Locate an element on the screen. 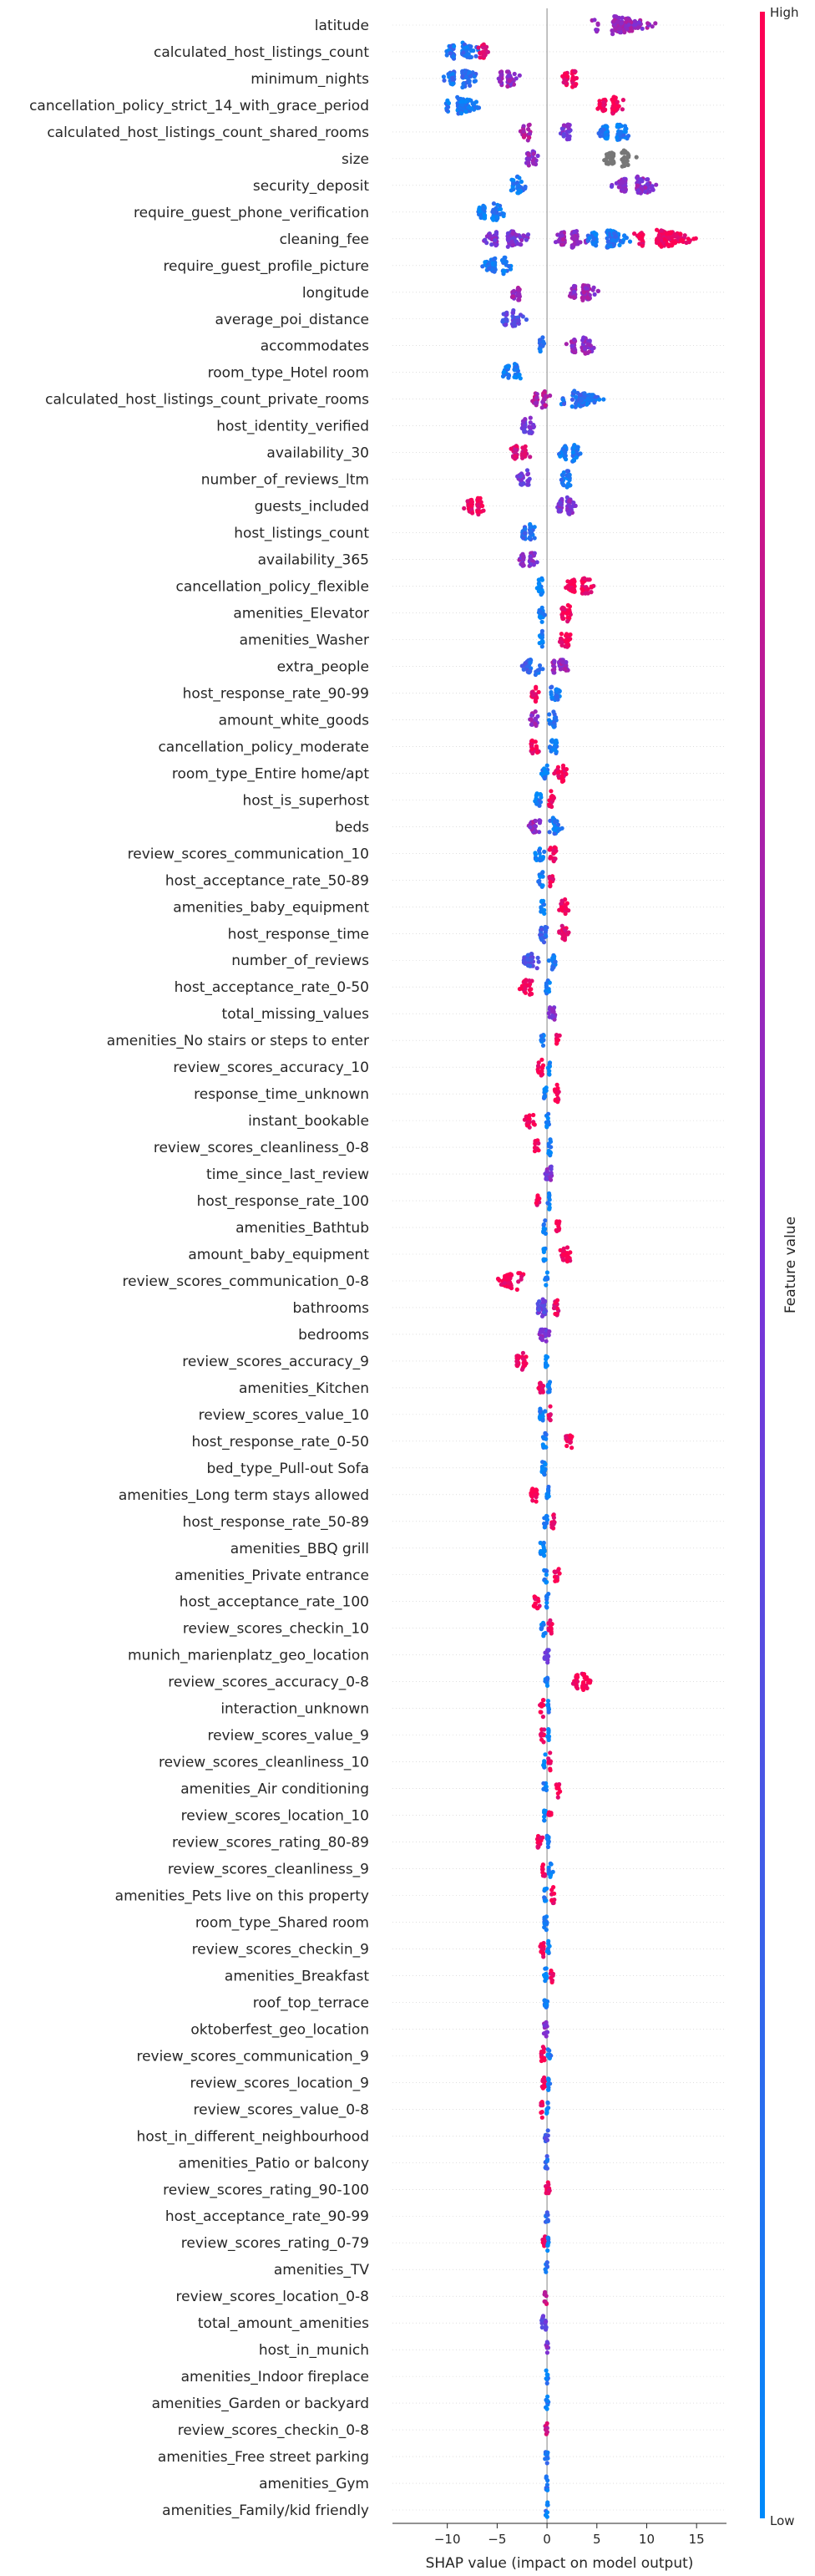  x-tick-label: 10 is located at coordinates (647, 2539).